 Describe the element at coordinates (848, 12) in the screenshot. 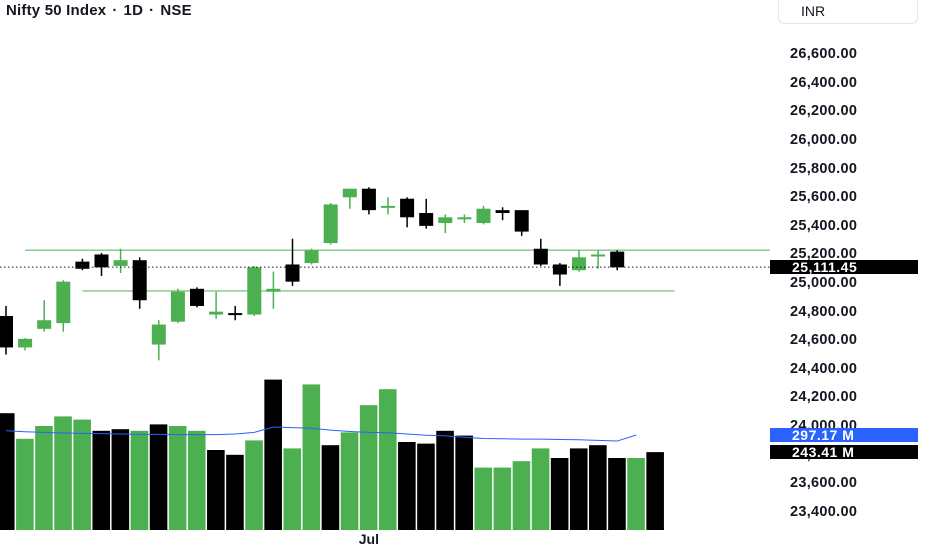

I see `currency-selector: INR` at that location.